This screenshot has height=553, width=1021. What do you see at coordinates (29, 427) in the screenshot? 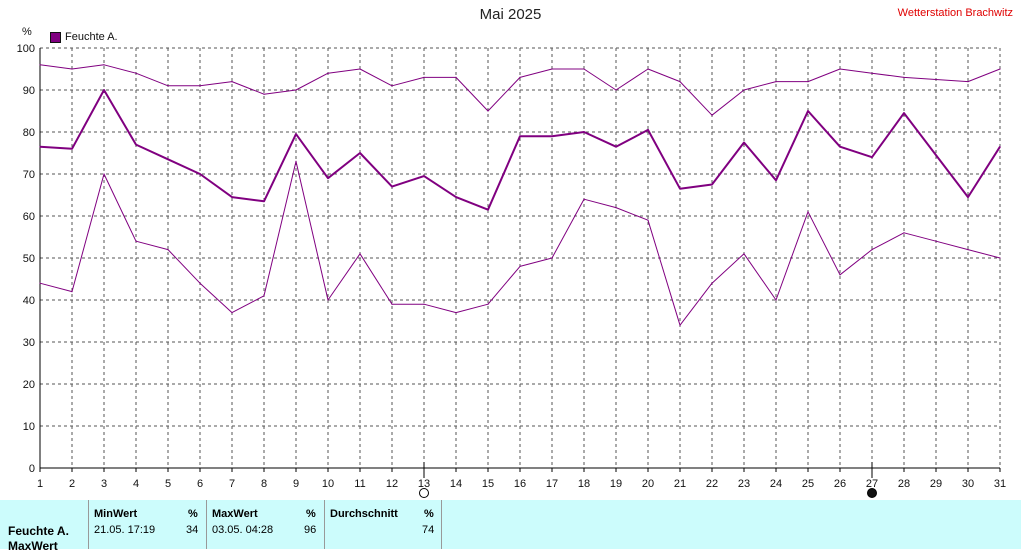
I see `y-tick-label: 10` at bounding box center [29, 427].